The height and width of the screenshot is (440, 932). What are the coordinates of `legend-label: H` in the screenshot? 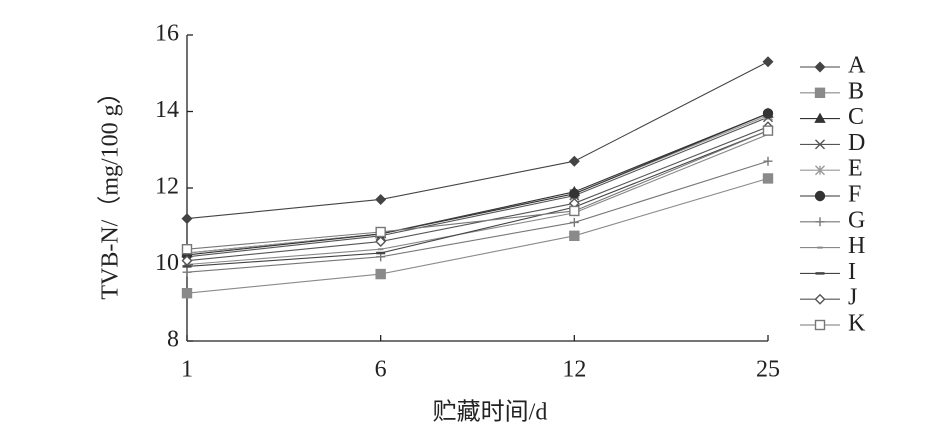 It's located at (856, 246).